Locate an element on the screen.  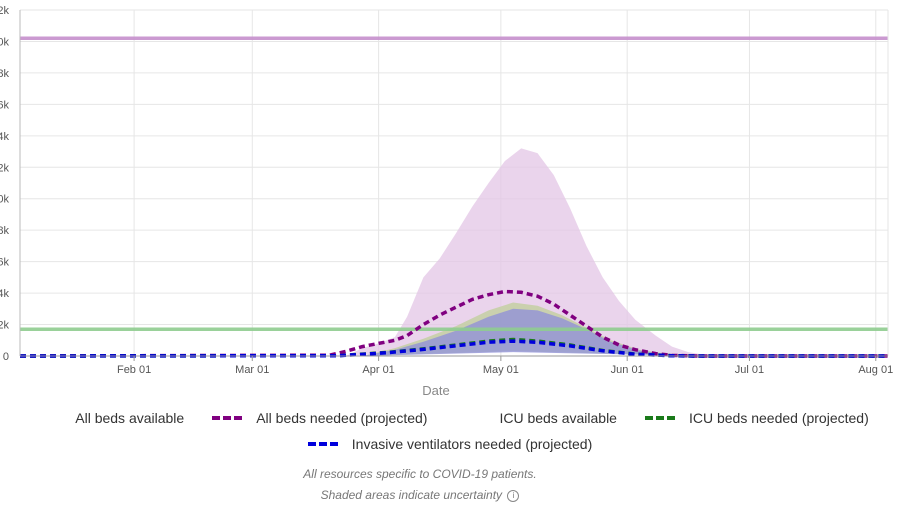
y-tick-label: 18k is located at coordinates (4, 74).